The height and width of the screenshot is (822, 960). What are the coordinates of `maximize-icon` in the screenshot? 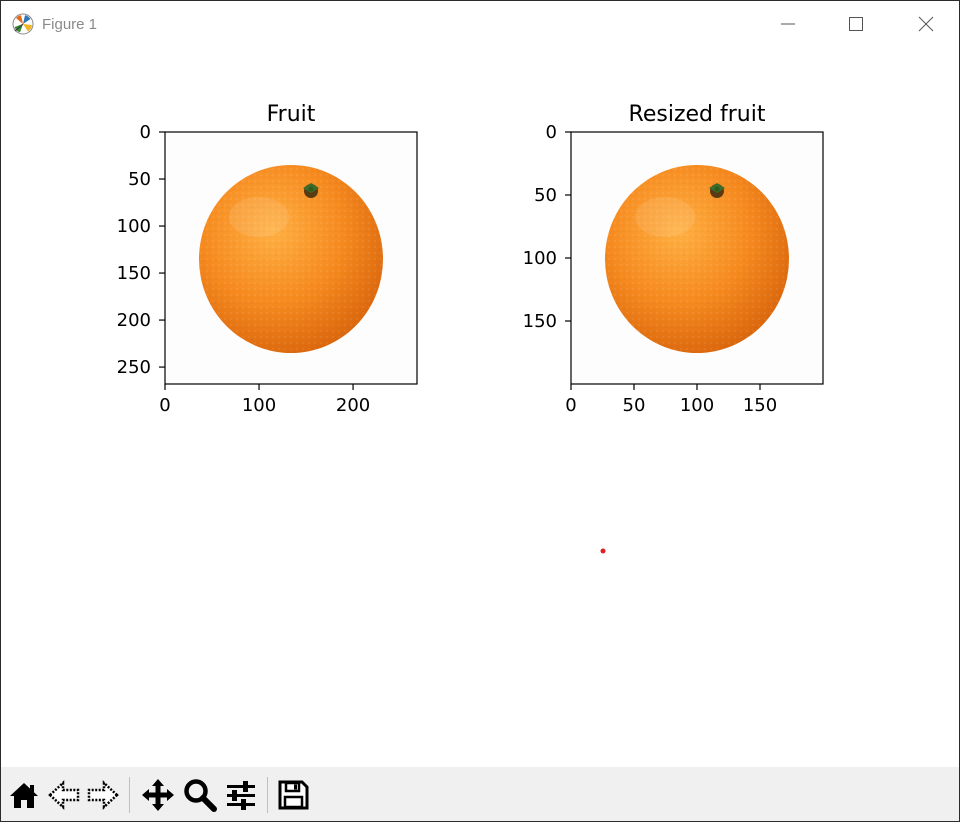 It's located at (856, 24).